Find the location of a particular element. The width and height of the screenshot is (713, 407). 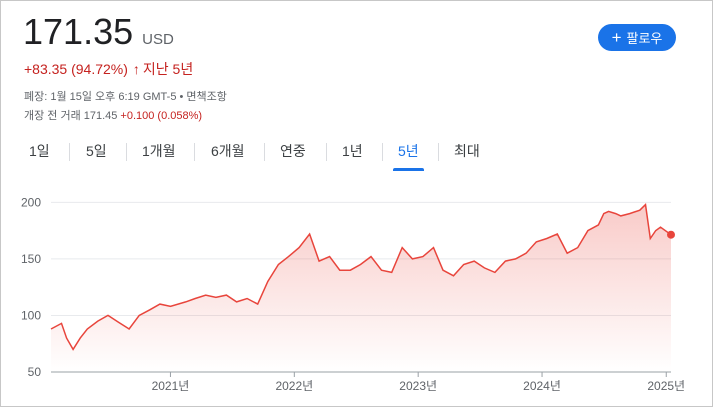

close-info: 폐장: 1월 15일 오후 6:19 GMT-5 • 면책조항 is located at coordinates (125, 96).